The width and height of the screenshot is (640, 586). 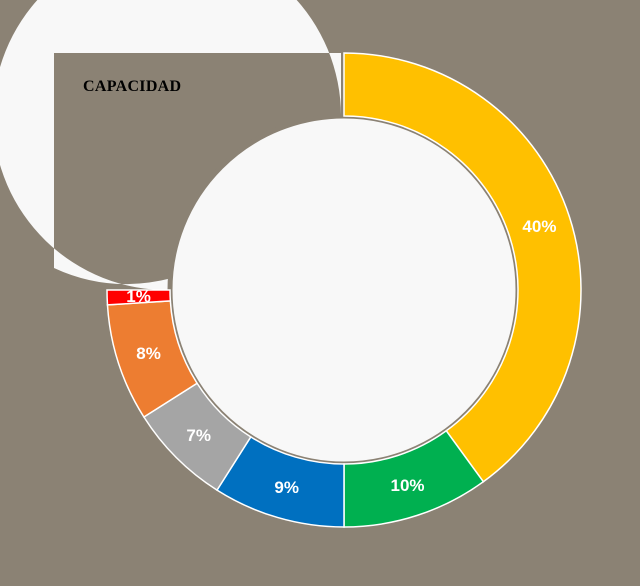 I want to click on slice-label-1: 40%, so click(x=539, y=226).